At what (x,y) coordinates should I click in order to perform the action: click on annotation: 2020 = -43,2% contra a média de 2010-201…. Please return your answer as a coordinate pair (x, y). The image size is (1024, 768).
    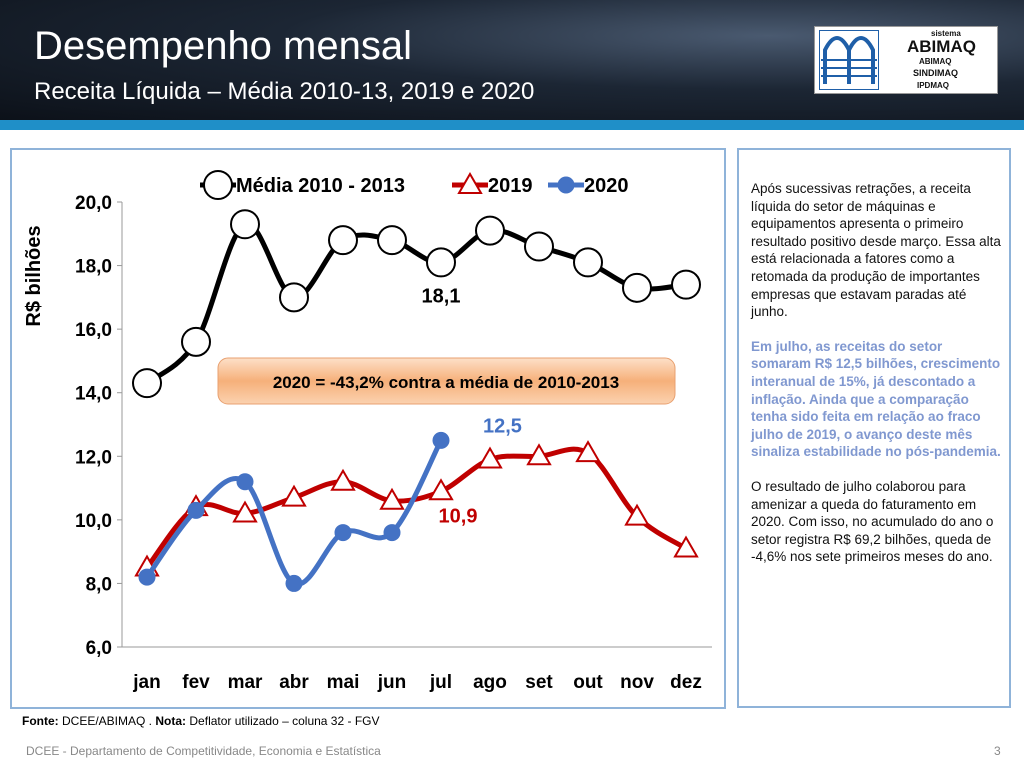
    Looking at the image, I should click on (446, 382).